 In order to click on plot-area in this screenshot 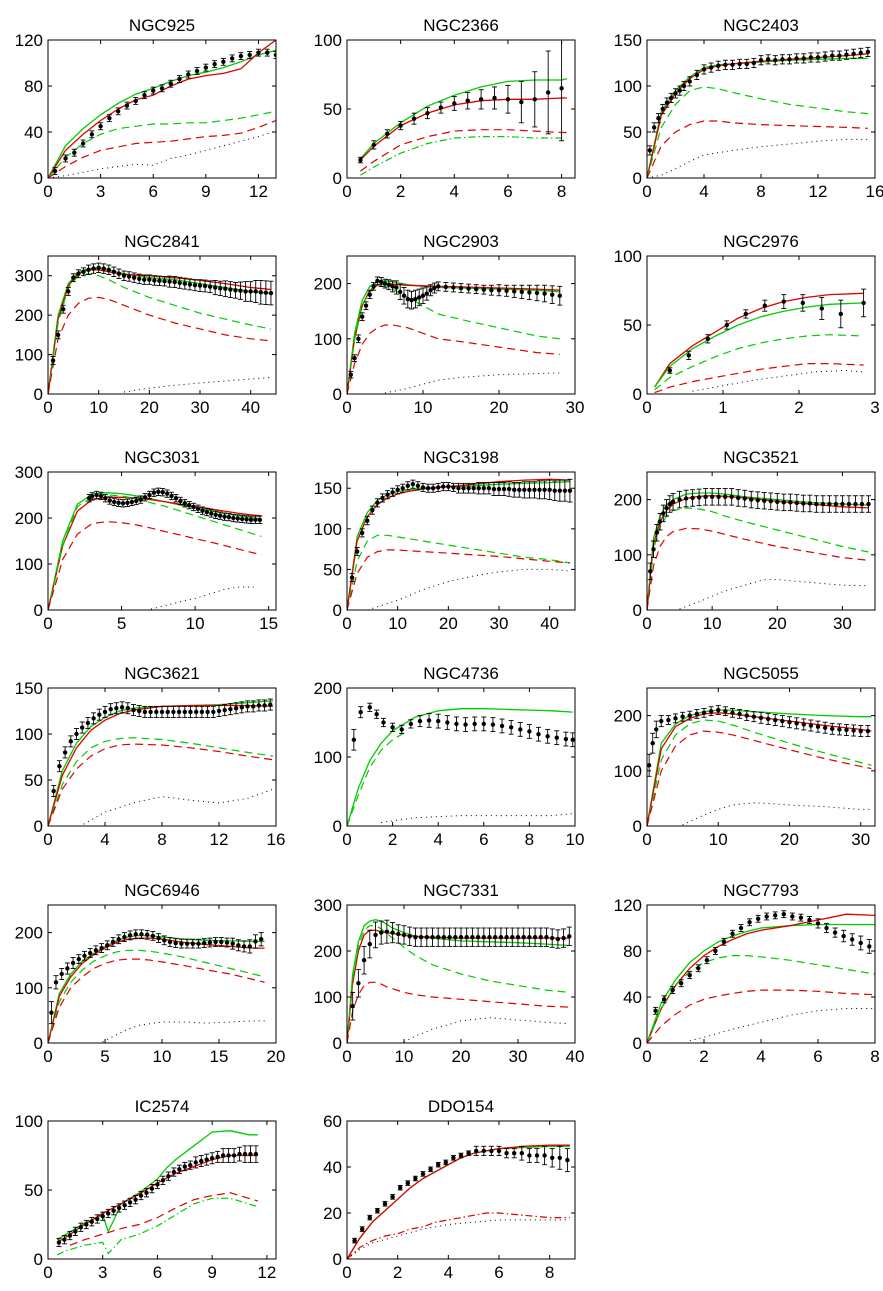, I will do `click(155, 548)`.